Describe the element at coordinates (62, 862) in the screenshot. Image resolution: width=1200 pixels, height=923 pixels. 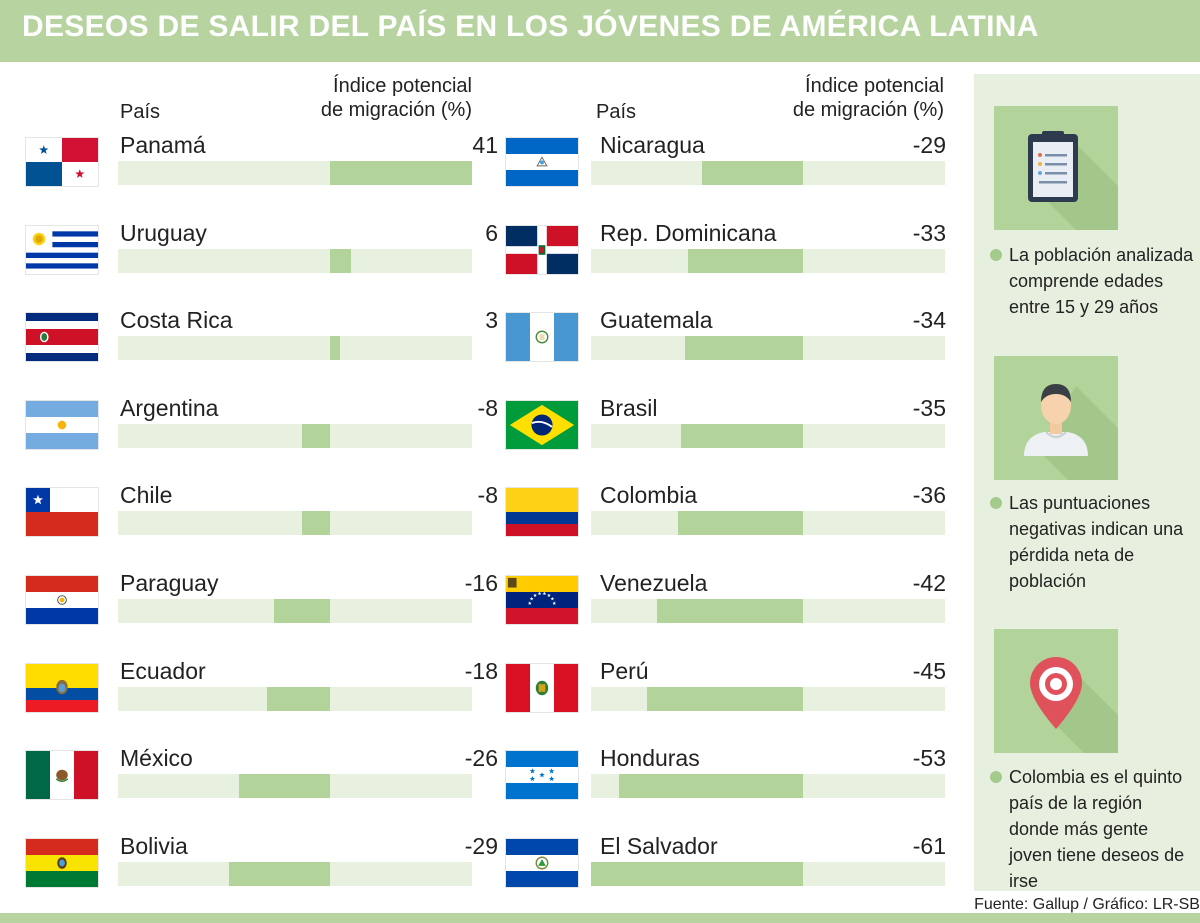
I see `bolivia-flag` at that location.